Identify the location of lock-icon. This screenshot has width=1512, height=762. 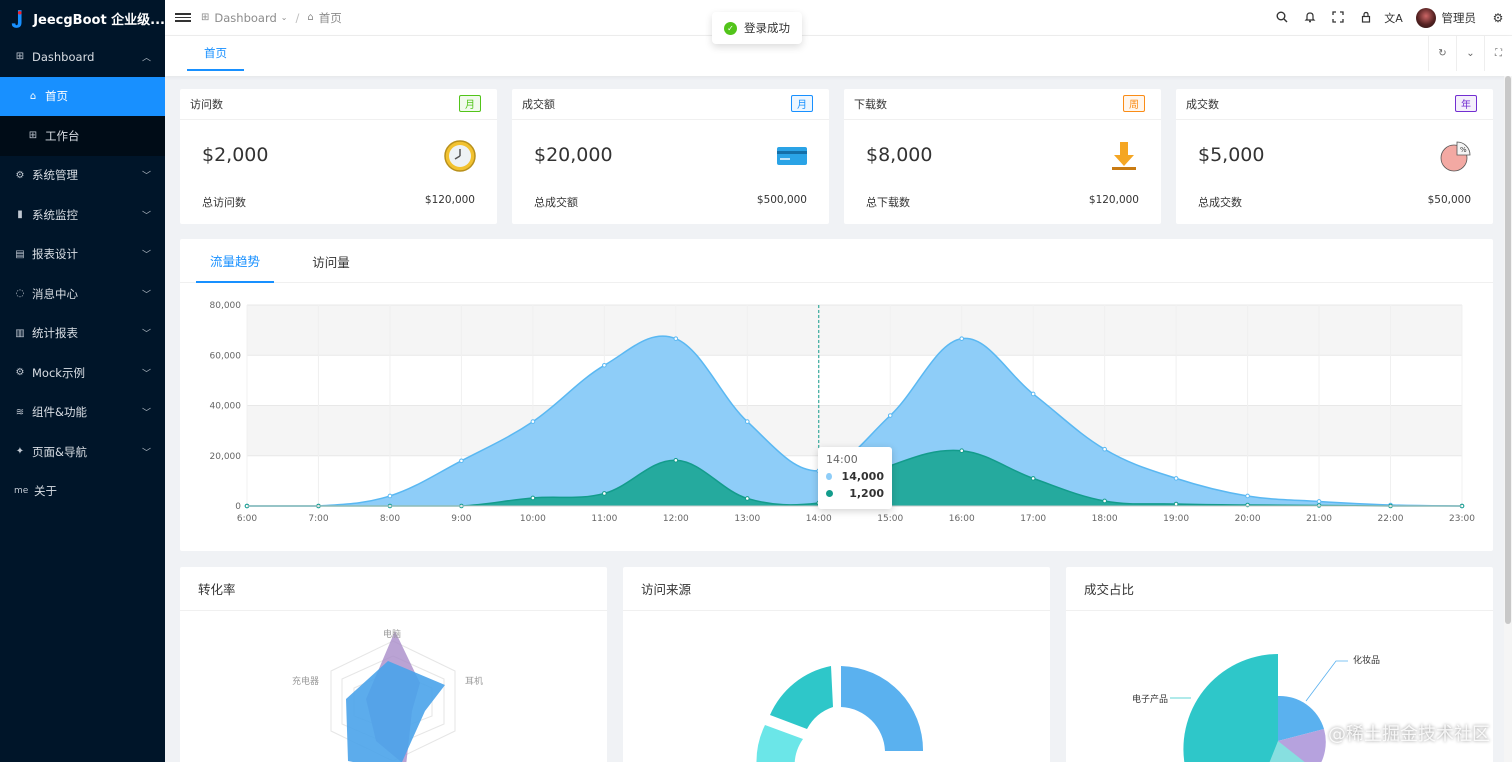
(1366, 18).